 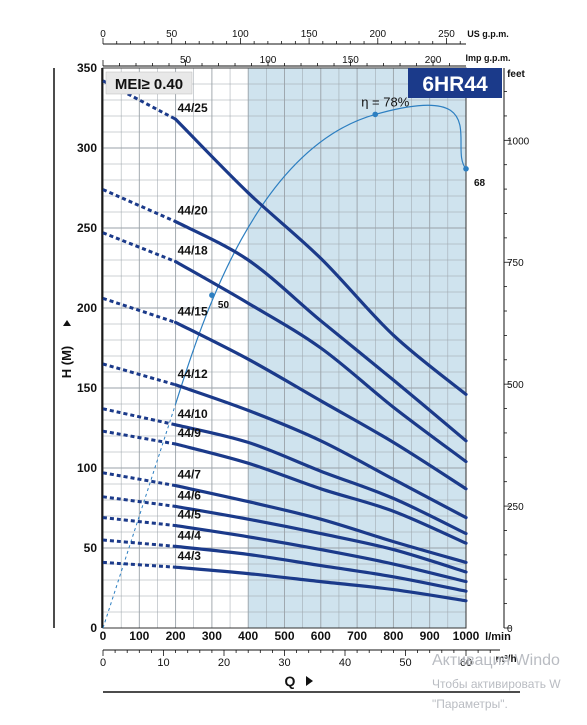 I want to click on y-axis-label: H (M), so click(x=66, y=362).